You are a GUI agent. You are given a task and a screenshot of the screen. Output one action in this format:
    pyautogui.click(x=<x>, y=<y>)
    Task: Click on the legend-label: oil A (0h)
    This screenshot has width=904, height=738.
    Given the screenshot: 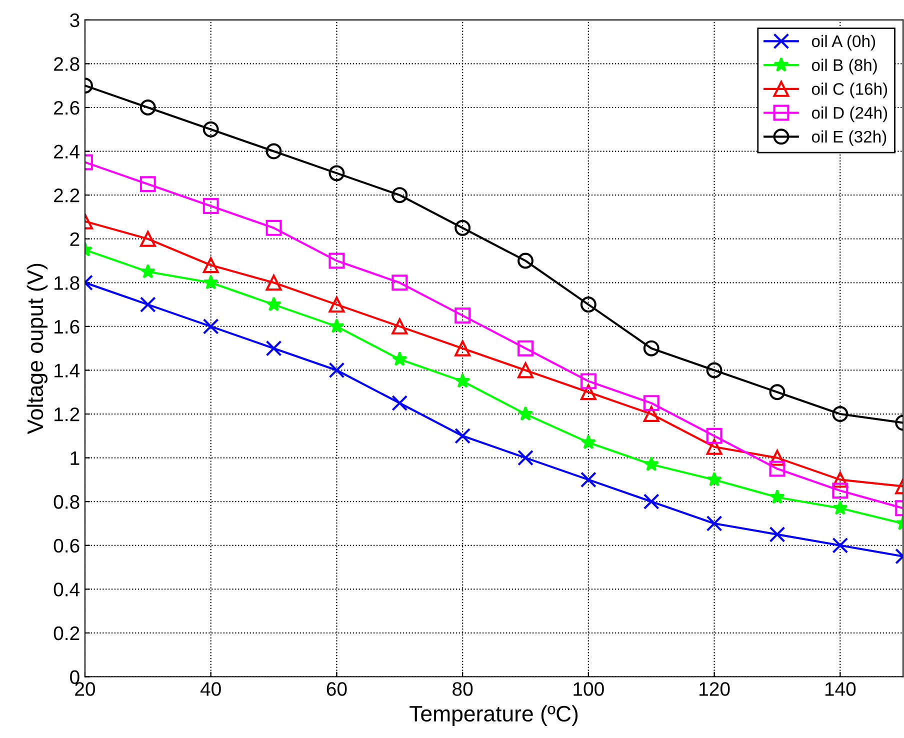 What is the action you would take?
    pyautogui.click(x=844, y=42)
    